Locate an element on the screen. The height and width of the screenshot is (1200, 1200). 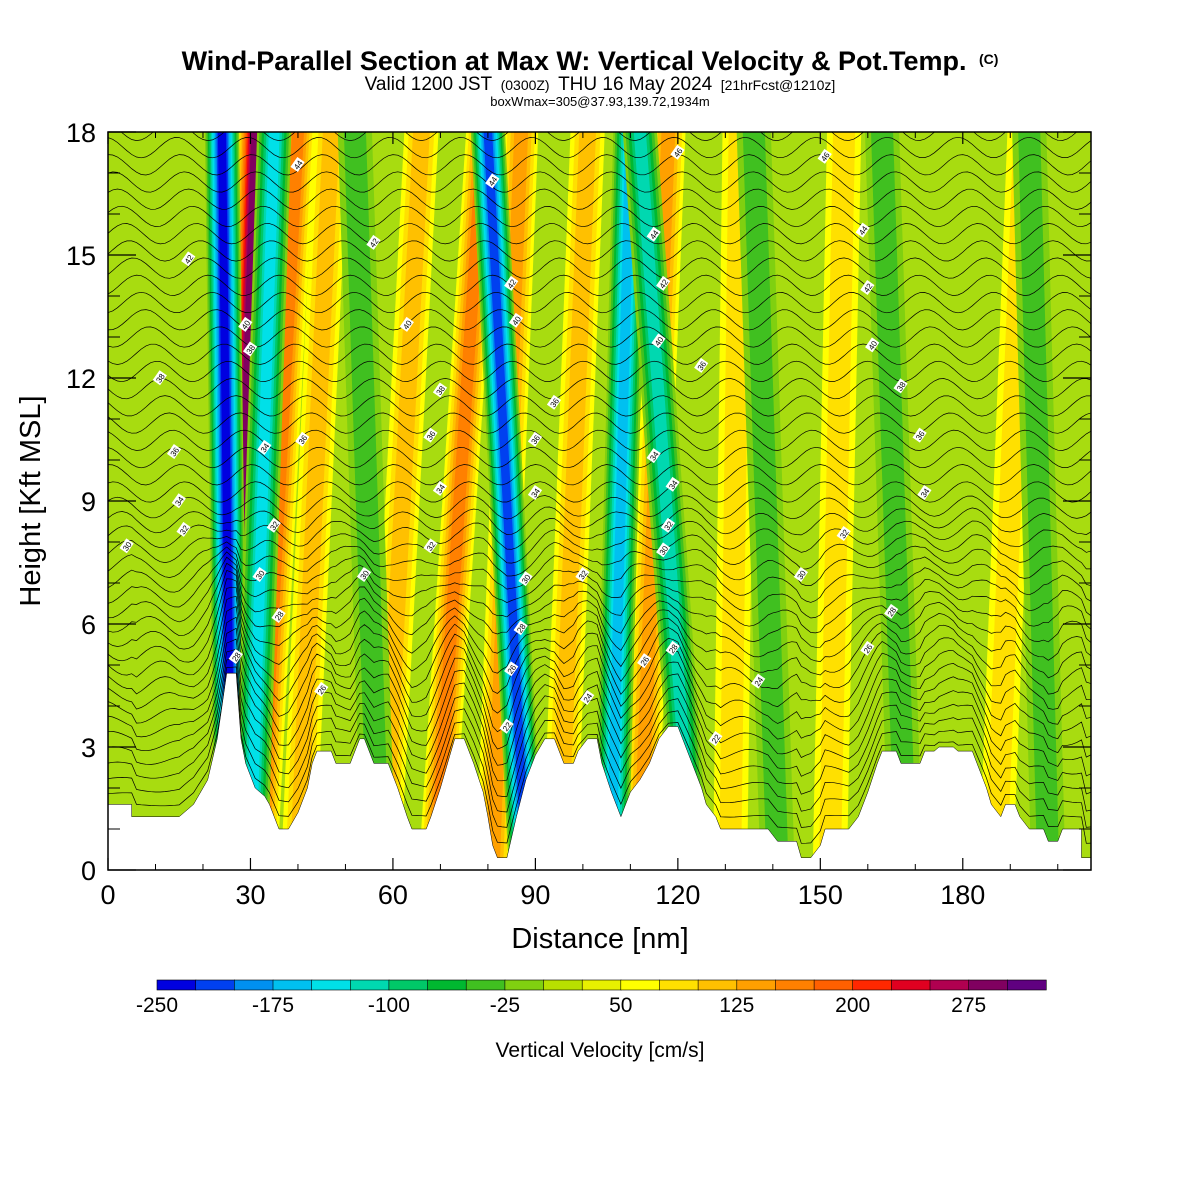
x-tick-label: 0 is located at coordinates (107, 895).